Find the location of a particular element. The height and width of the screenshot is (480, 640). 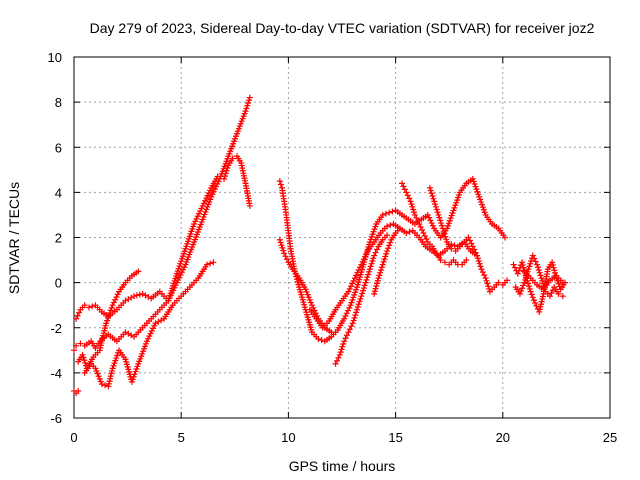

x-tick-label: 25 is located at coordinates (610, 437).